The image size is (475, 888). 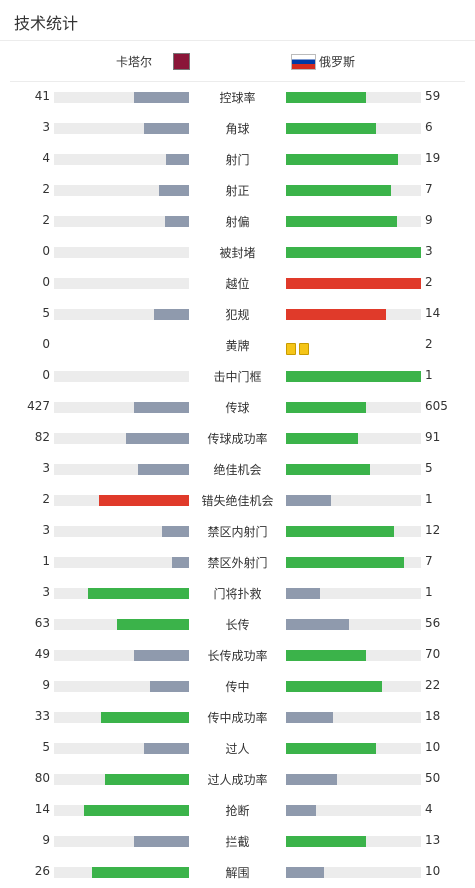 I want to click on away-stat-value: 22, so click(x=433, y=685).